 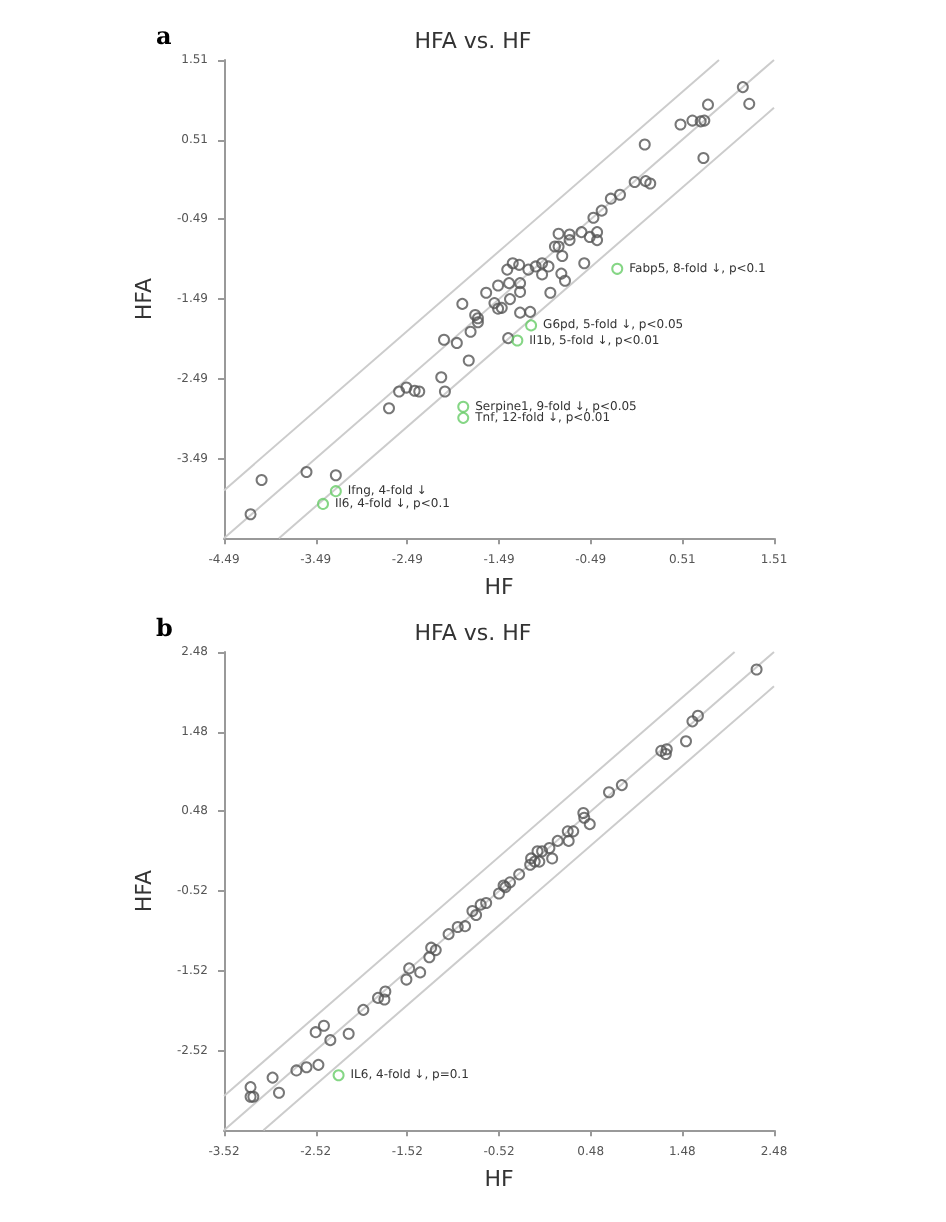 What do you see at coordinates (164, 628) in the screenshot?
I see `text: b` at bounding box center [164, 628].